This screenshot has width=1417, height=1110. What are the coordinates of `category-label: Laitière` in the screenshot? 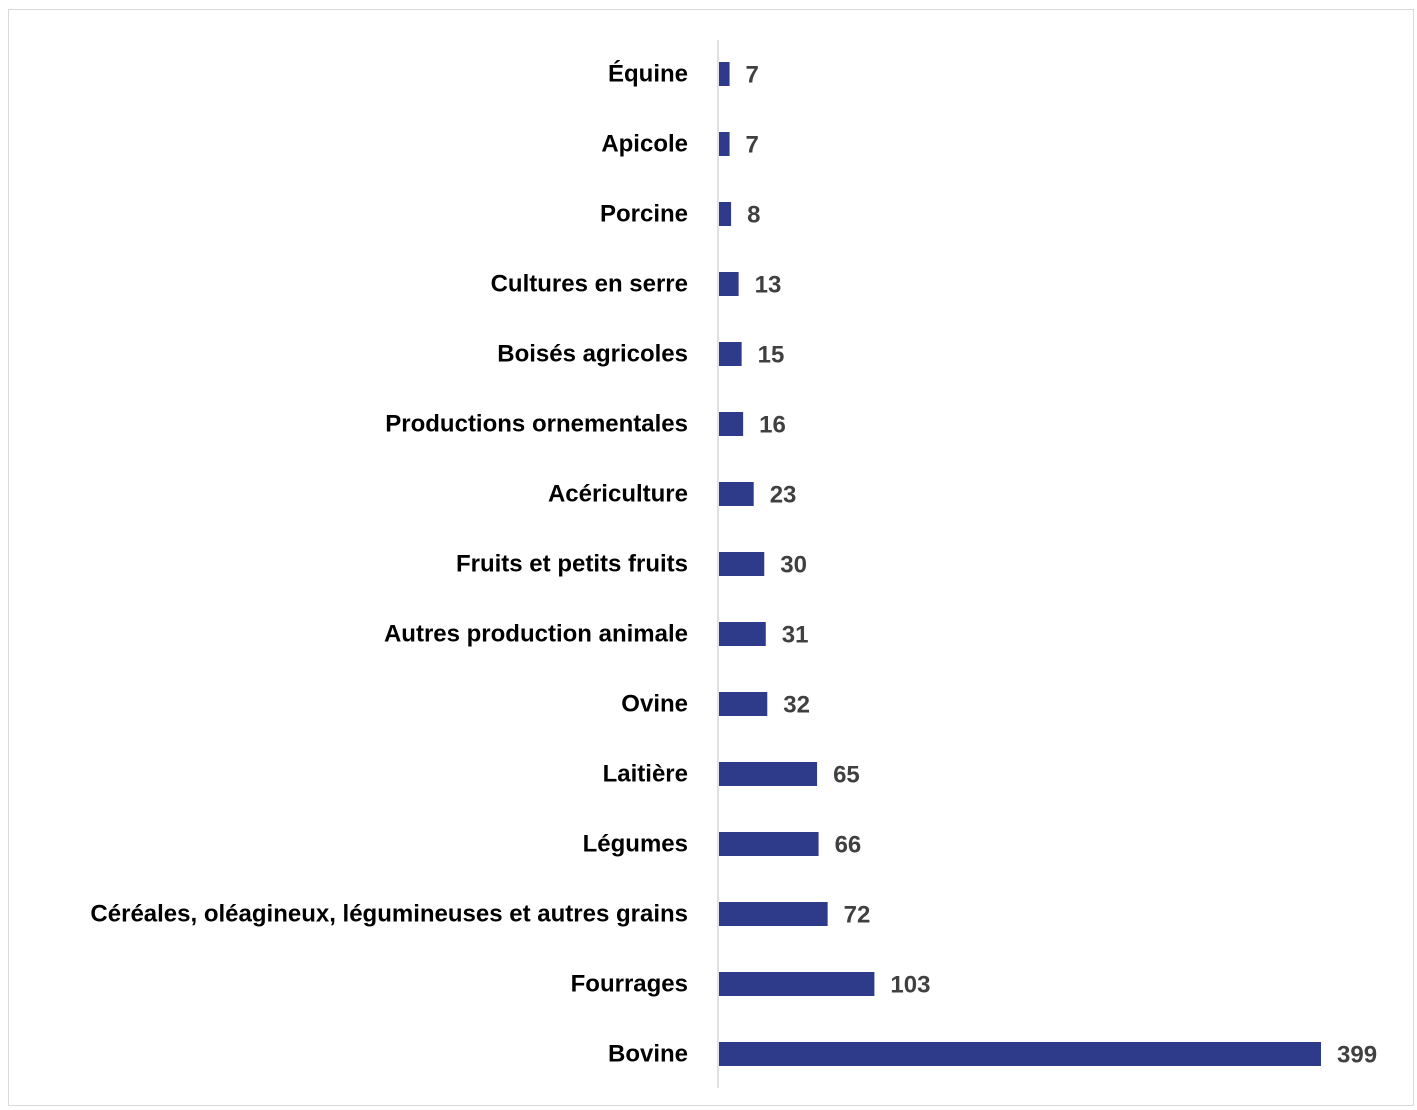 It's located at (645, 774).